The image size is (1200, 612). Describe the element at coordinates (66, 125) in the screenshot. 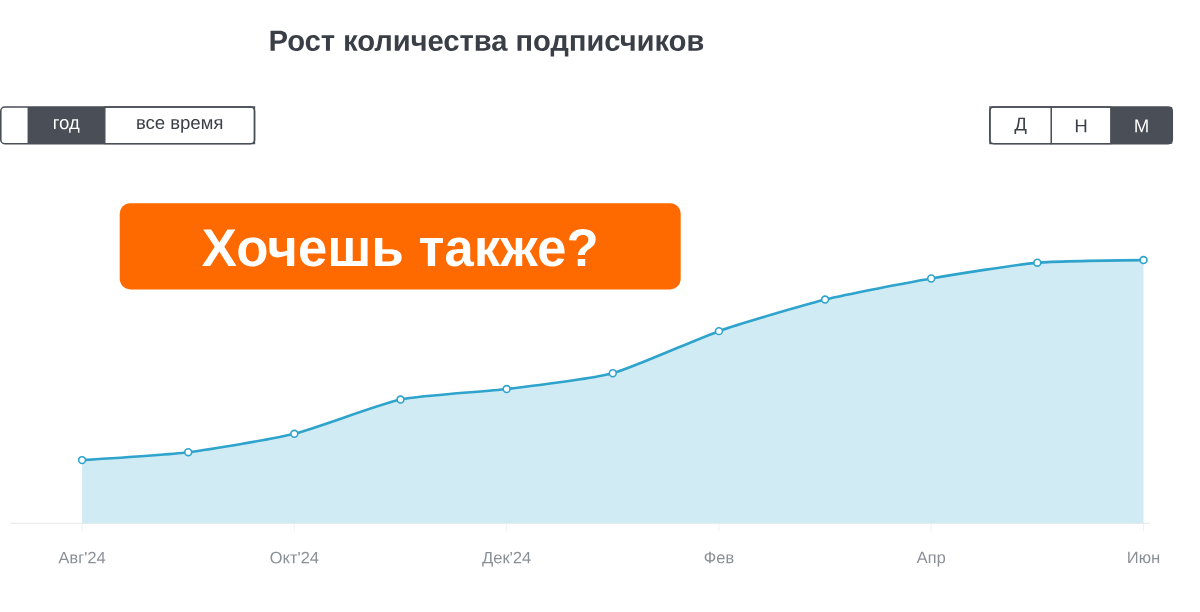

I see `text: год` at that location.